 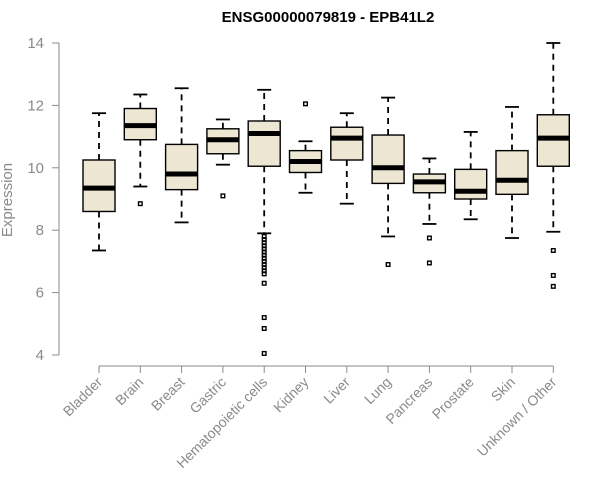 What do you see at coordinates (503, 389) in the screenshot?
I see `x-tick-label: Skin` at bounding box center [503, 389].